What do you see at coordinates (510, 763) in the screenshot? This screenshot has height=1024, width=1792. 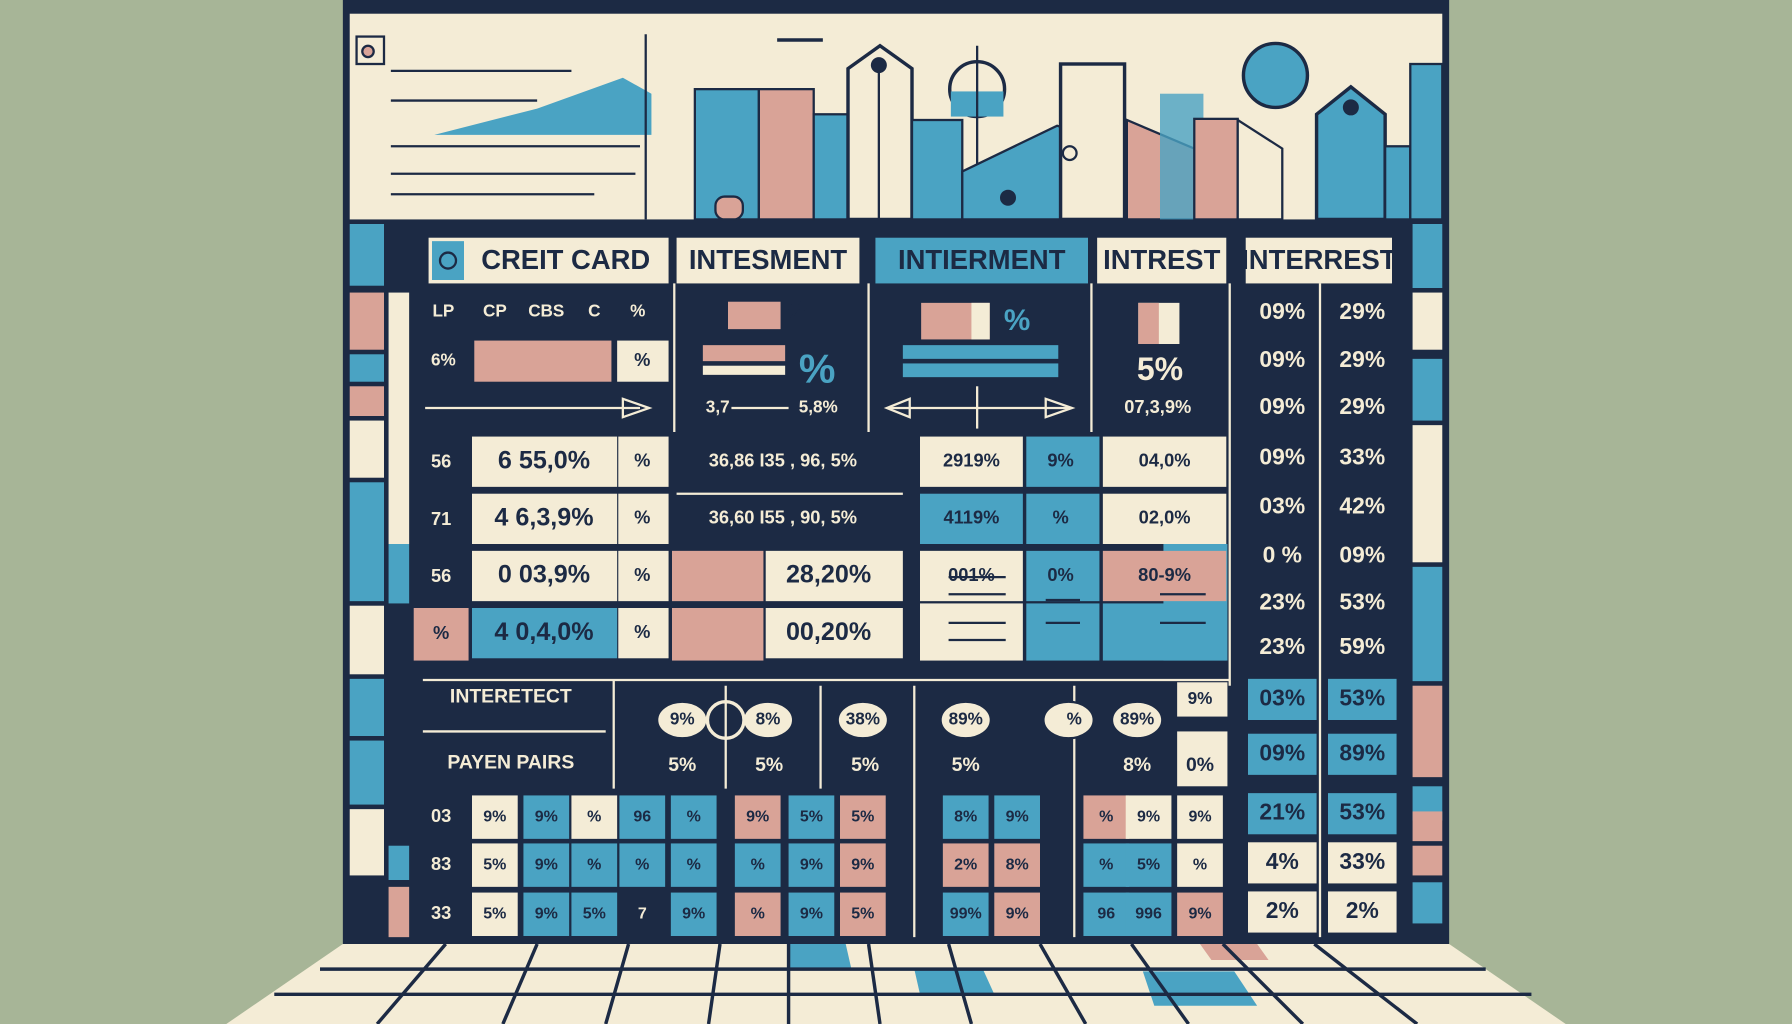 I see `section-label: PAYEN PAIRS` at bounding box center [510, 763].